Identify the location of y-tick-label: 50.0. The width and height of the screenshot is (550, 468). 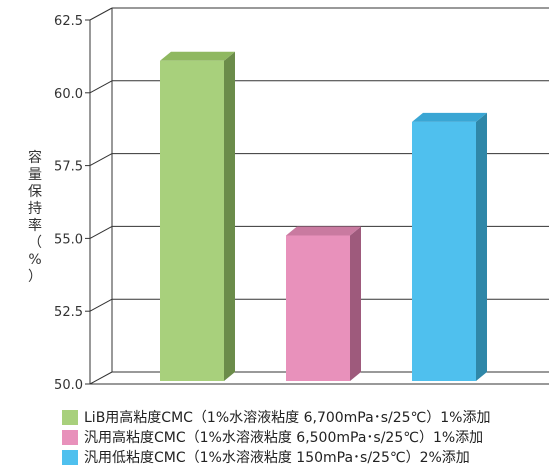
(68, 385).